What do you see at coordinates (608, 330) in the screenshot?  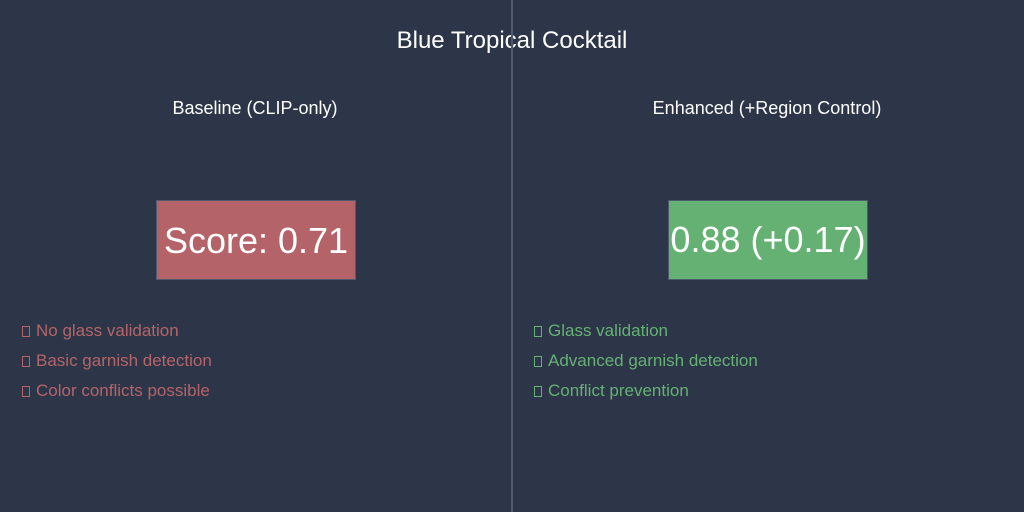 I see `enhanced-feature-label: Glass validation` at bounding box center [608, 330].